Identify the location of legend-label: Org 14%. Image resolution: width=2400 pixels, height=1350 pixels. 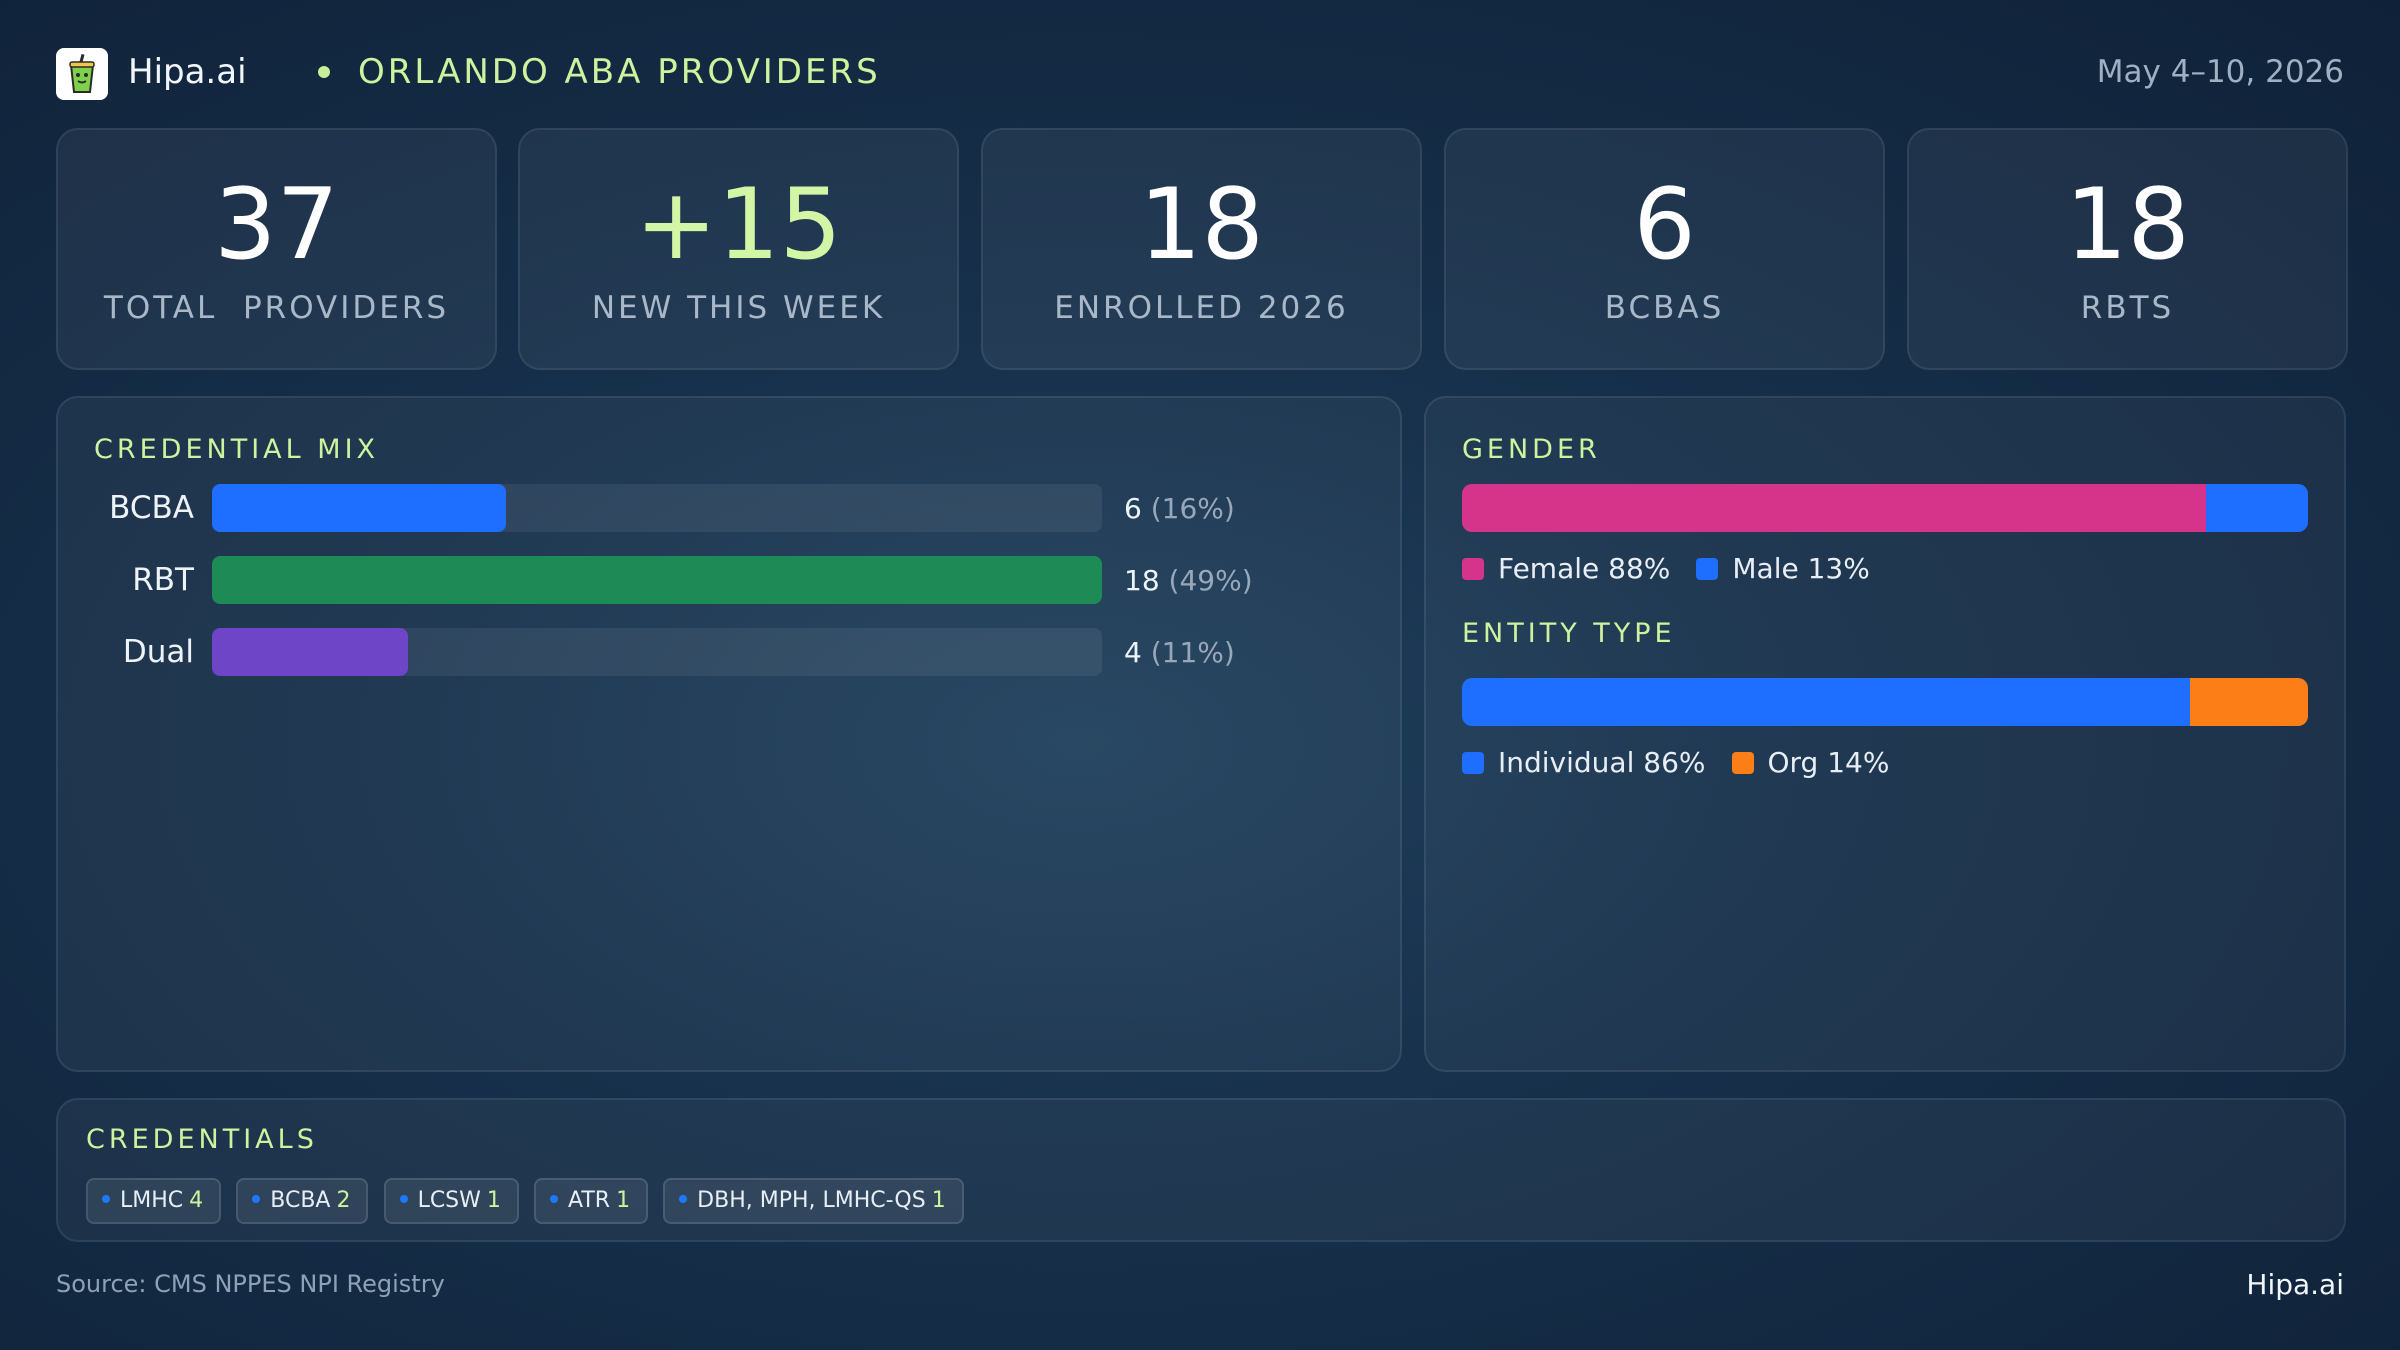
(1828, 762).